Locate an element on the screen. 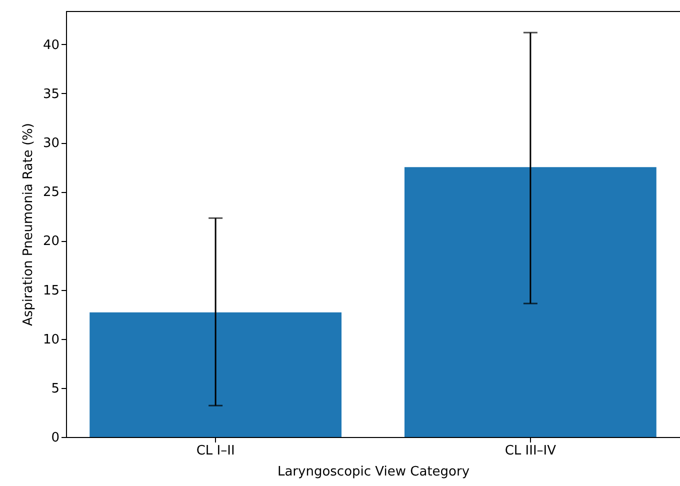  y-tick-label: 10 is located at coordinates (51, 340).